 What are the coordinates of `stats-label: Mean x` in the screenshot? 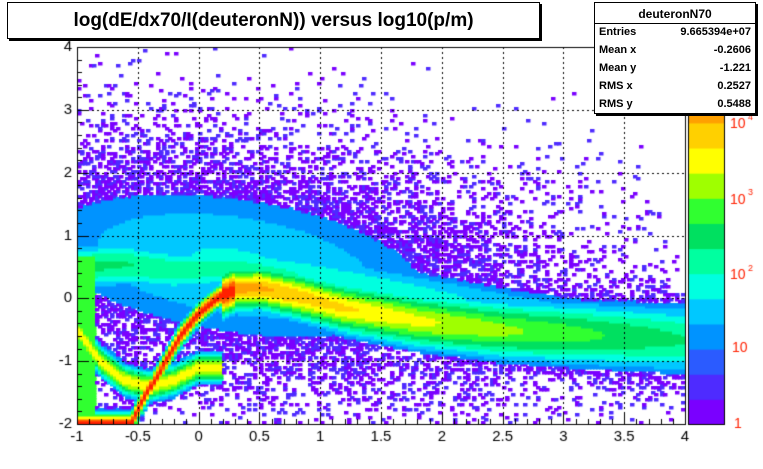 It's located at (618, 50).